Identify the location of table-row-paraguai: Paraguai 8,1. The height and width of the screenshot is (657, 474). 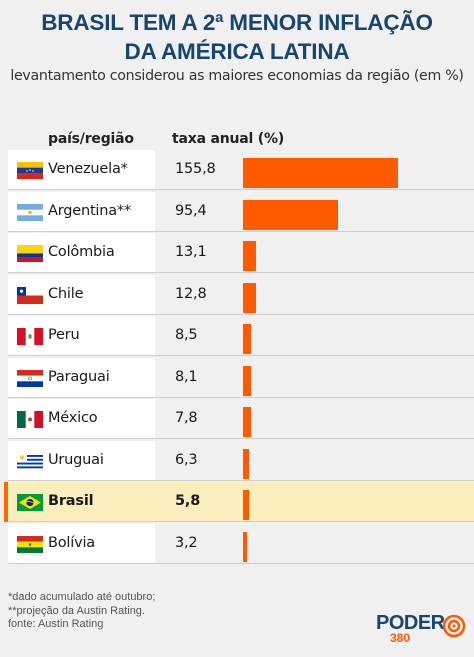
(237, 377).